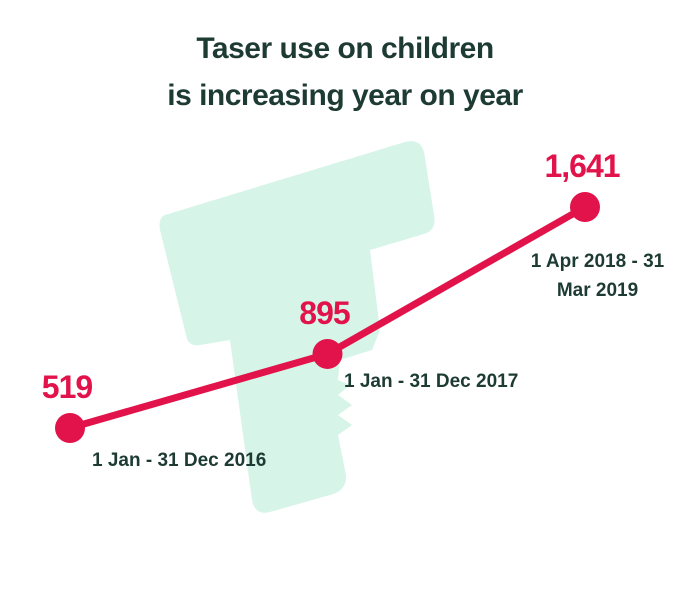 The height and width of the screenshot is (612, 689). I want to click on category-label: 1 Apr 2018 - 31 Mar 2019, so click(597, 276).